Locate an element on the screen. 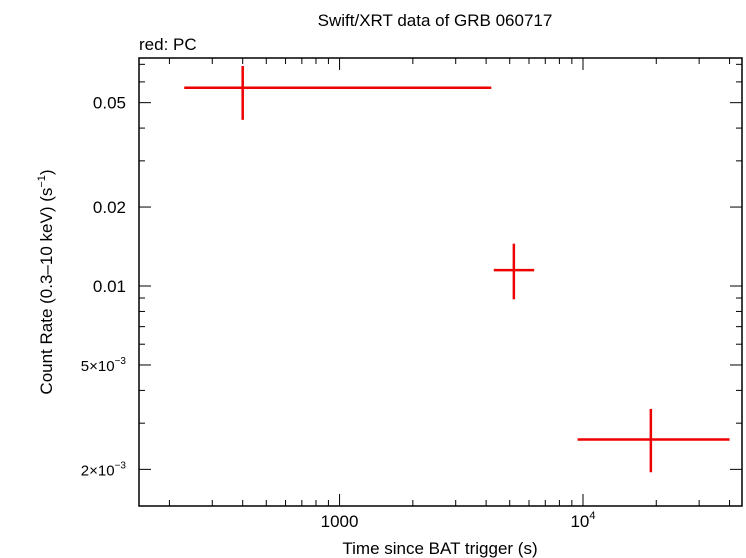  y-tick-label-base: 0.05 is located at coordinates (109, 103).